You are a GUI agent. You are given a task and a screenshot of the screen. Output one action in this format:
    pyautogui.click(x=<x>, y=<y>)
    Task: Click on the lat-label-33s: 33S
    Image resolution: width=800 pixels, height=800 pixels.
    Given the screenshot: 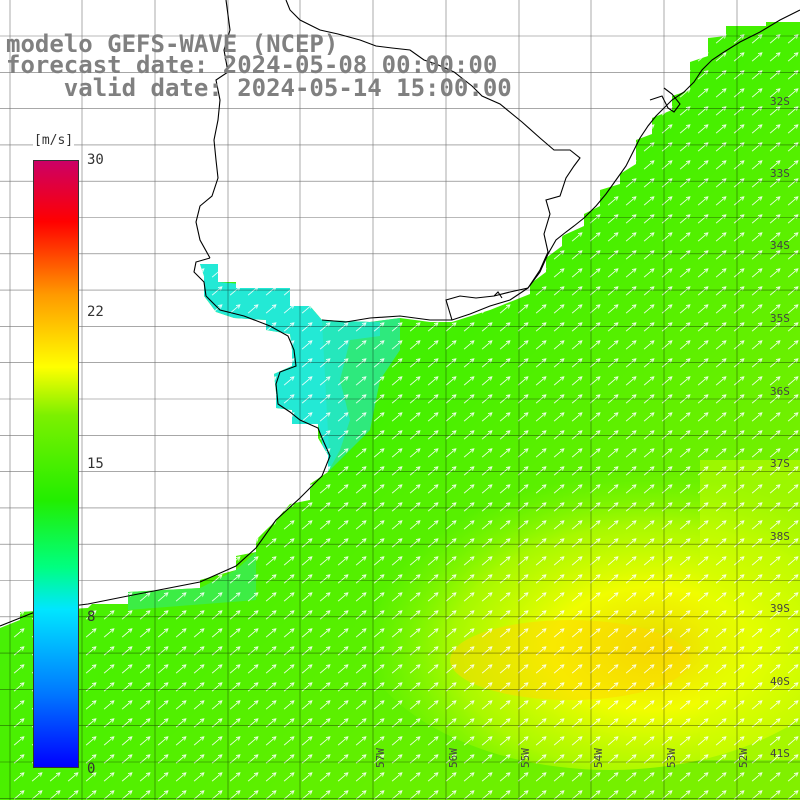 What is the action you would take?
    pyautogui.click(x=780, y=173)
    